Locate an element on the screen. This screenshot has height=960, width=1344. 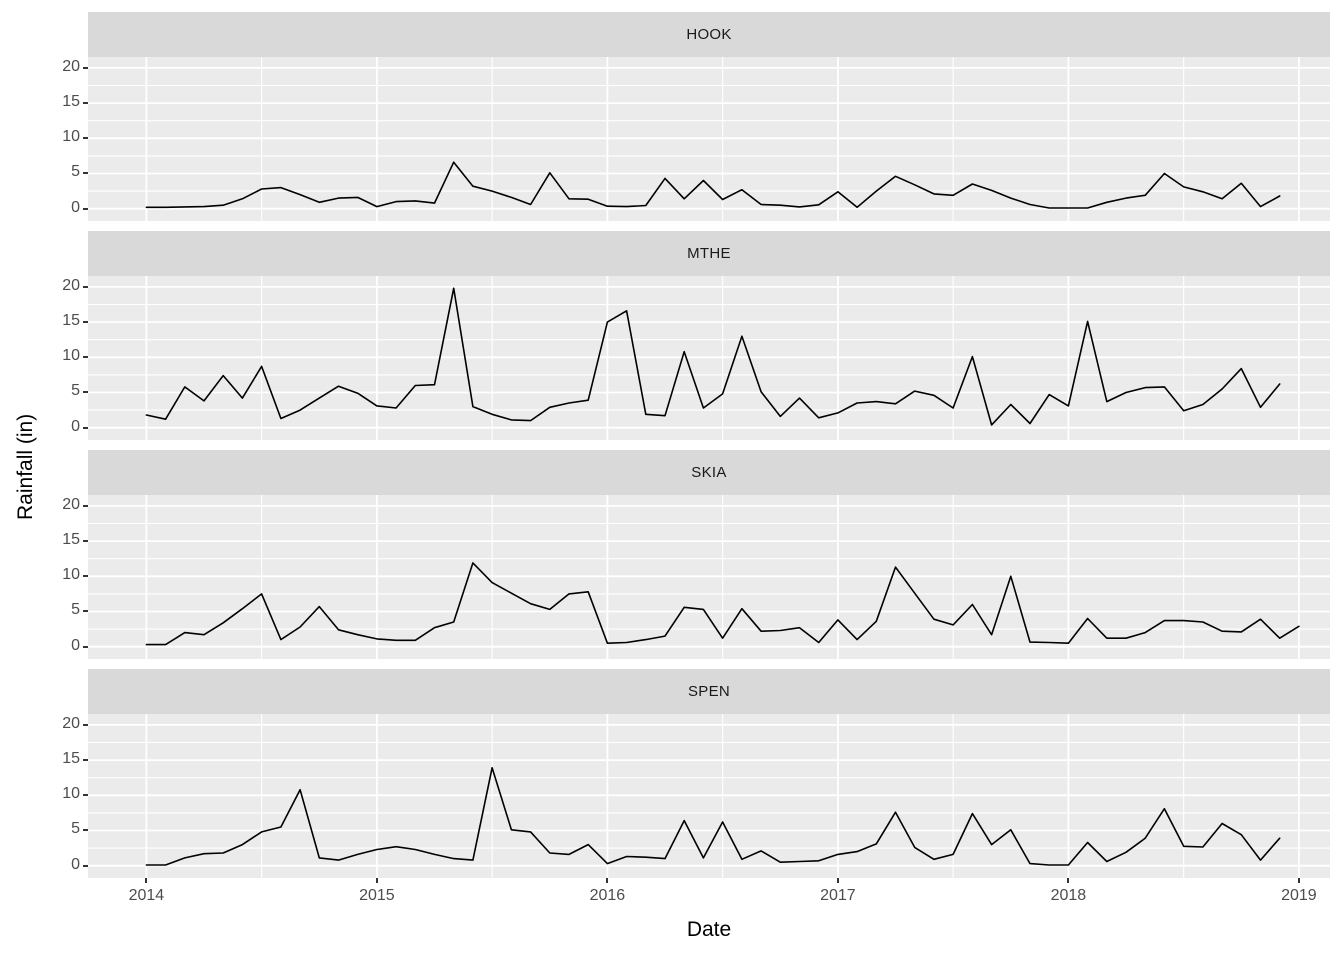
x-axis-title: Date is located at coordinates (709, 929).